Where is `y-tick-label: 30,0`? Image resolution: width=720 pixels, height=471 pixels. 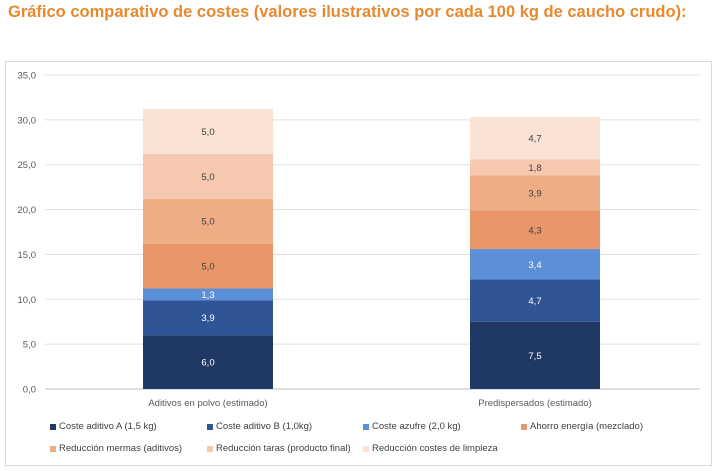
y-tick-label: 30,0 is located at coordinates (27, 120).